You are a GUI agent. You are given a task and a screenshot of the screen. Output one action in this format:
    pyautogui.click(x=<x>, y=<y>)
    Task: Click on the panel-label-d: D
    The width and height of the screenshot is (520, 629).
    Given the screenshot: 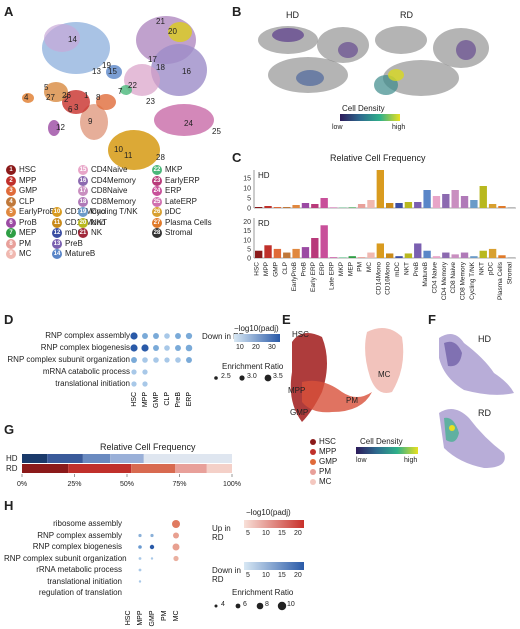 What is the action you would take?
    pyautogui.click(x=9, y=319)
    